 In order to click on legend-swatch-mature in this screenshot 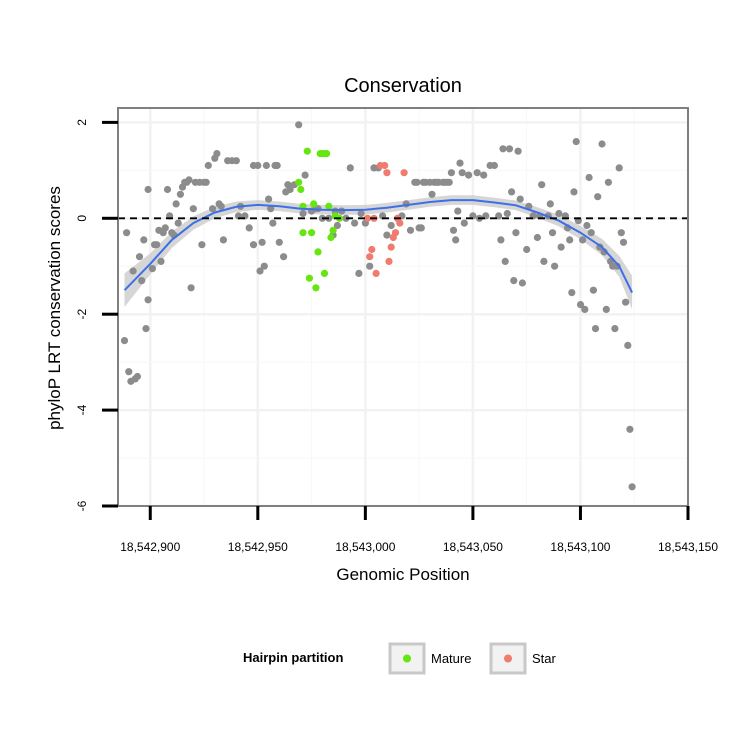, I will do `click(407, 658)`.